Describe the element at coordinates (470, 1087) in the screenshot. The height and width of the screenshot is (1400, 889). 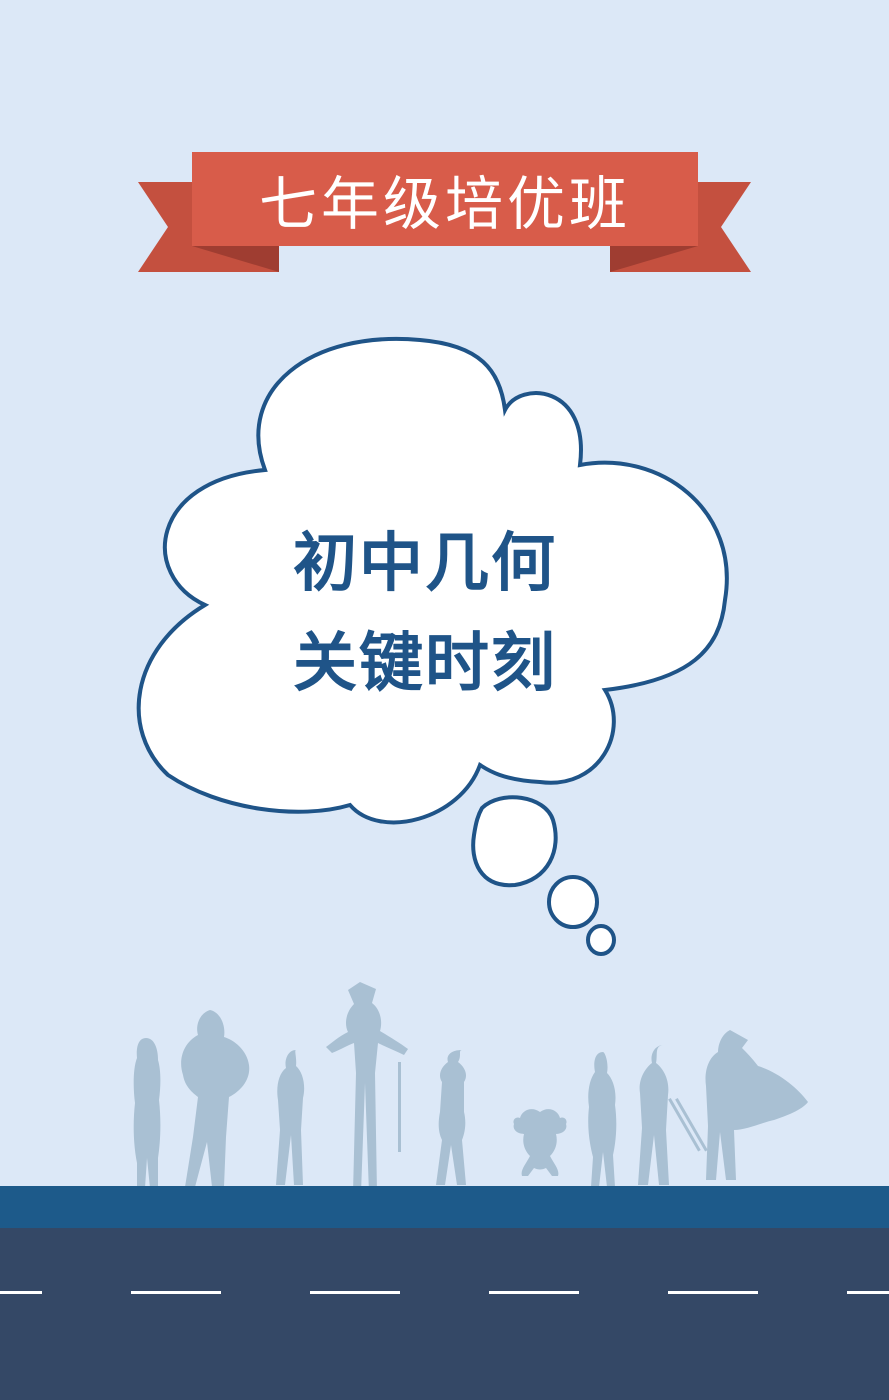
I see `character-silhouettes-icon` at that location.